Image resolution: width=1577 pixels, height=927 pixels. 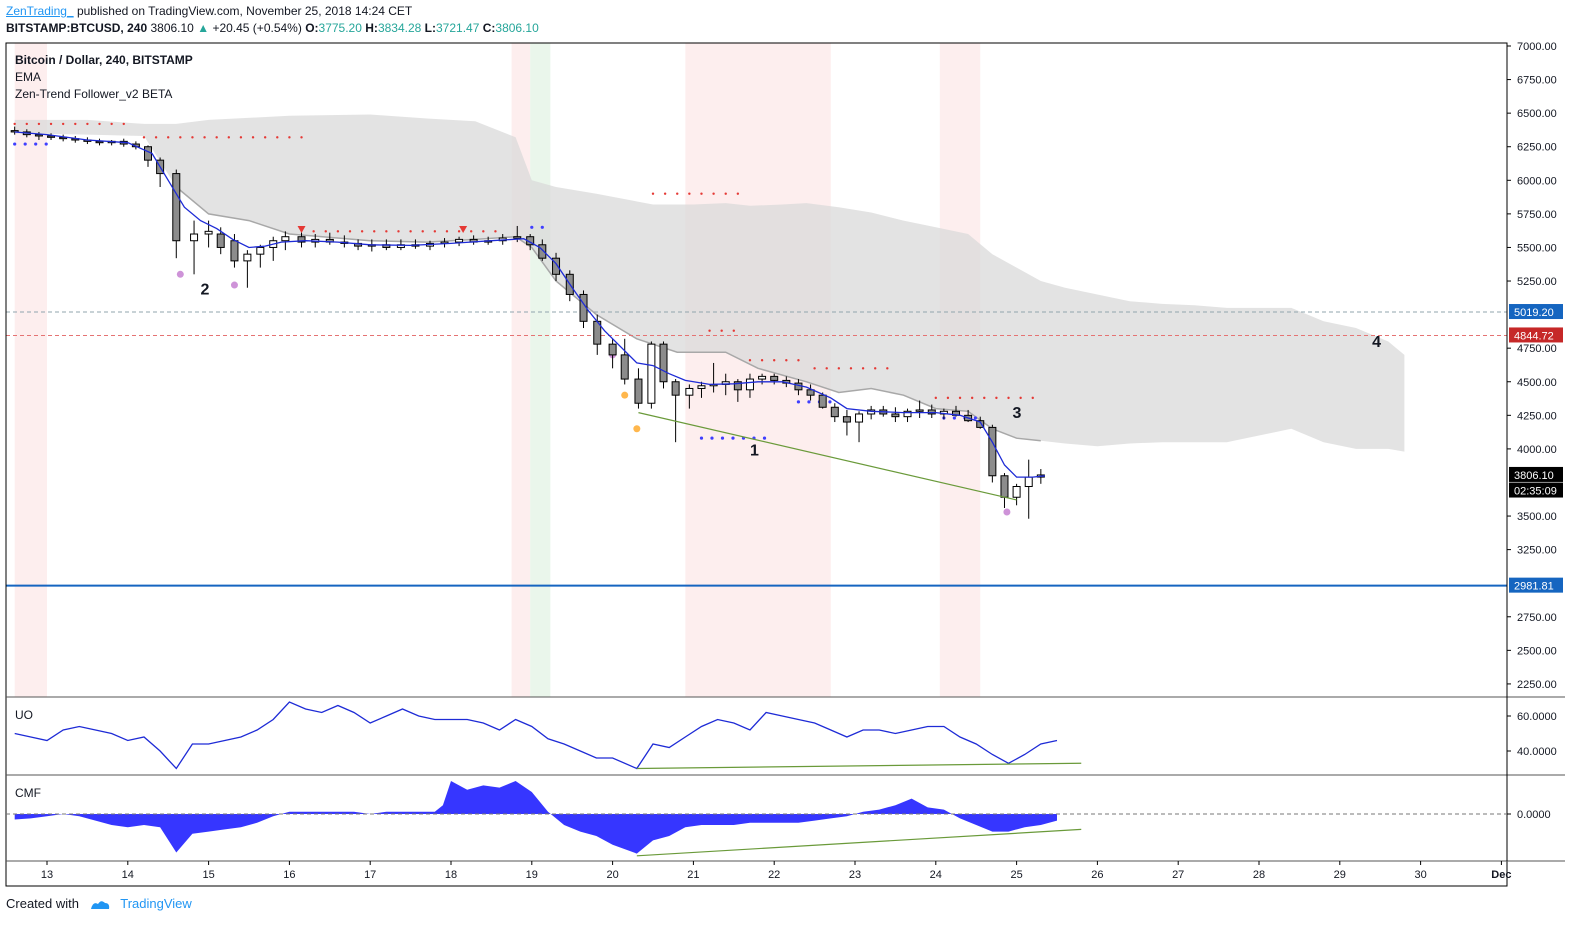 I want to click on legend-title: Bitcoin / Dollar, 240, BITSTAMP, so click(x=104, y=60).